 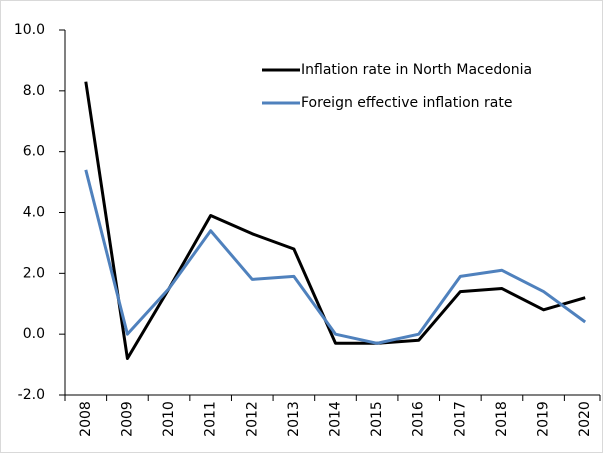 I want to click on x-tick-label: 2018, so click(x=502, y=419).